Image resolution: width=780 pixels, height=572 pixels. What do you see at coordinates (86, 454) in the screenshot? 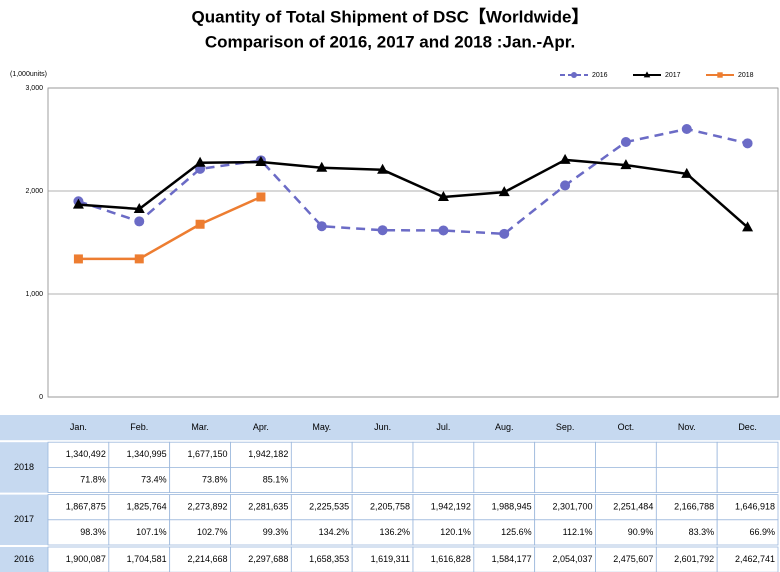
I see `table-cell-text: 1,340,492` at bounding box center [86, 454].